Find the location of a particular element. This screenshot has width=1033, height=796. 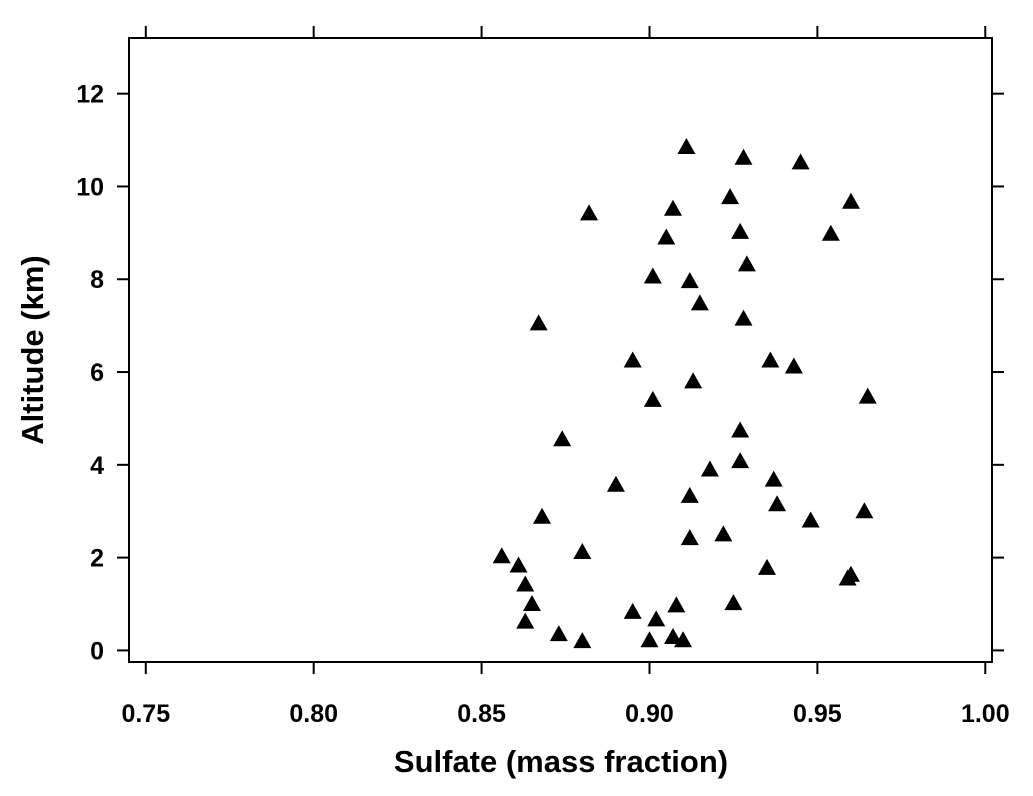

y-tick-label: 2 is located at coordinates (97, 559).